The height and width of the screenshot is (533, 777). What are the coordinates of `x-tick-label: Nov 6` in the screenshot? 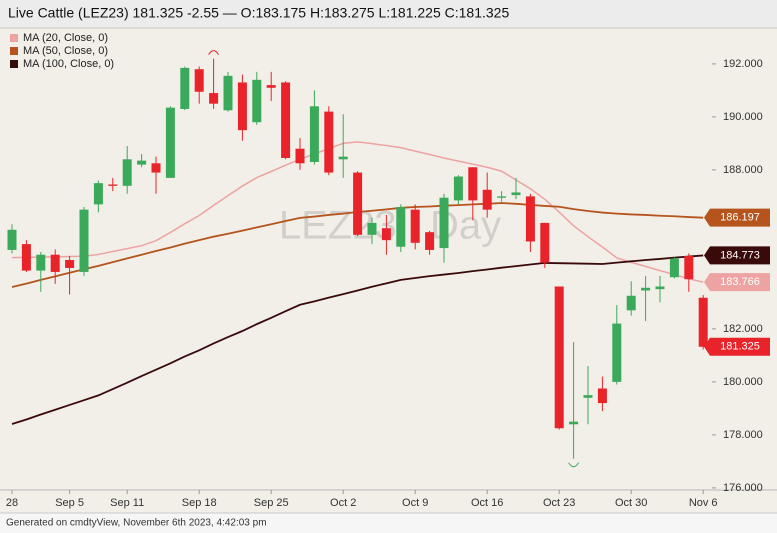 It's located at (703, 503).